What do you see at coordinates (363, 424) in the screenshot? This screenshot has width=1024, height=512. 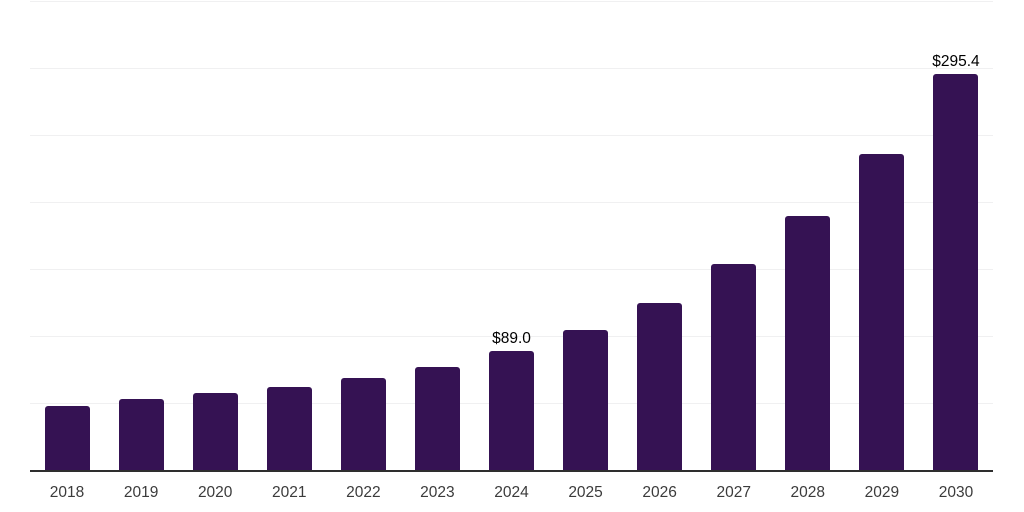 I see `bar-2022` at bounding box center [363, 424].